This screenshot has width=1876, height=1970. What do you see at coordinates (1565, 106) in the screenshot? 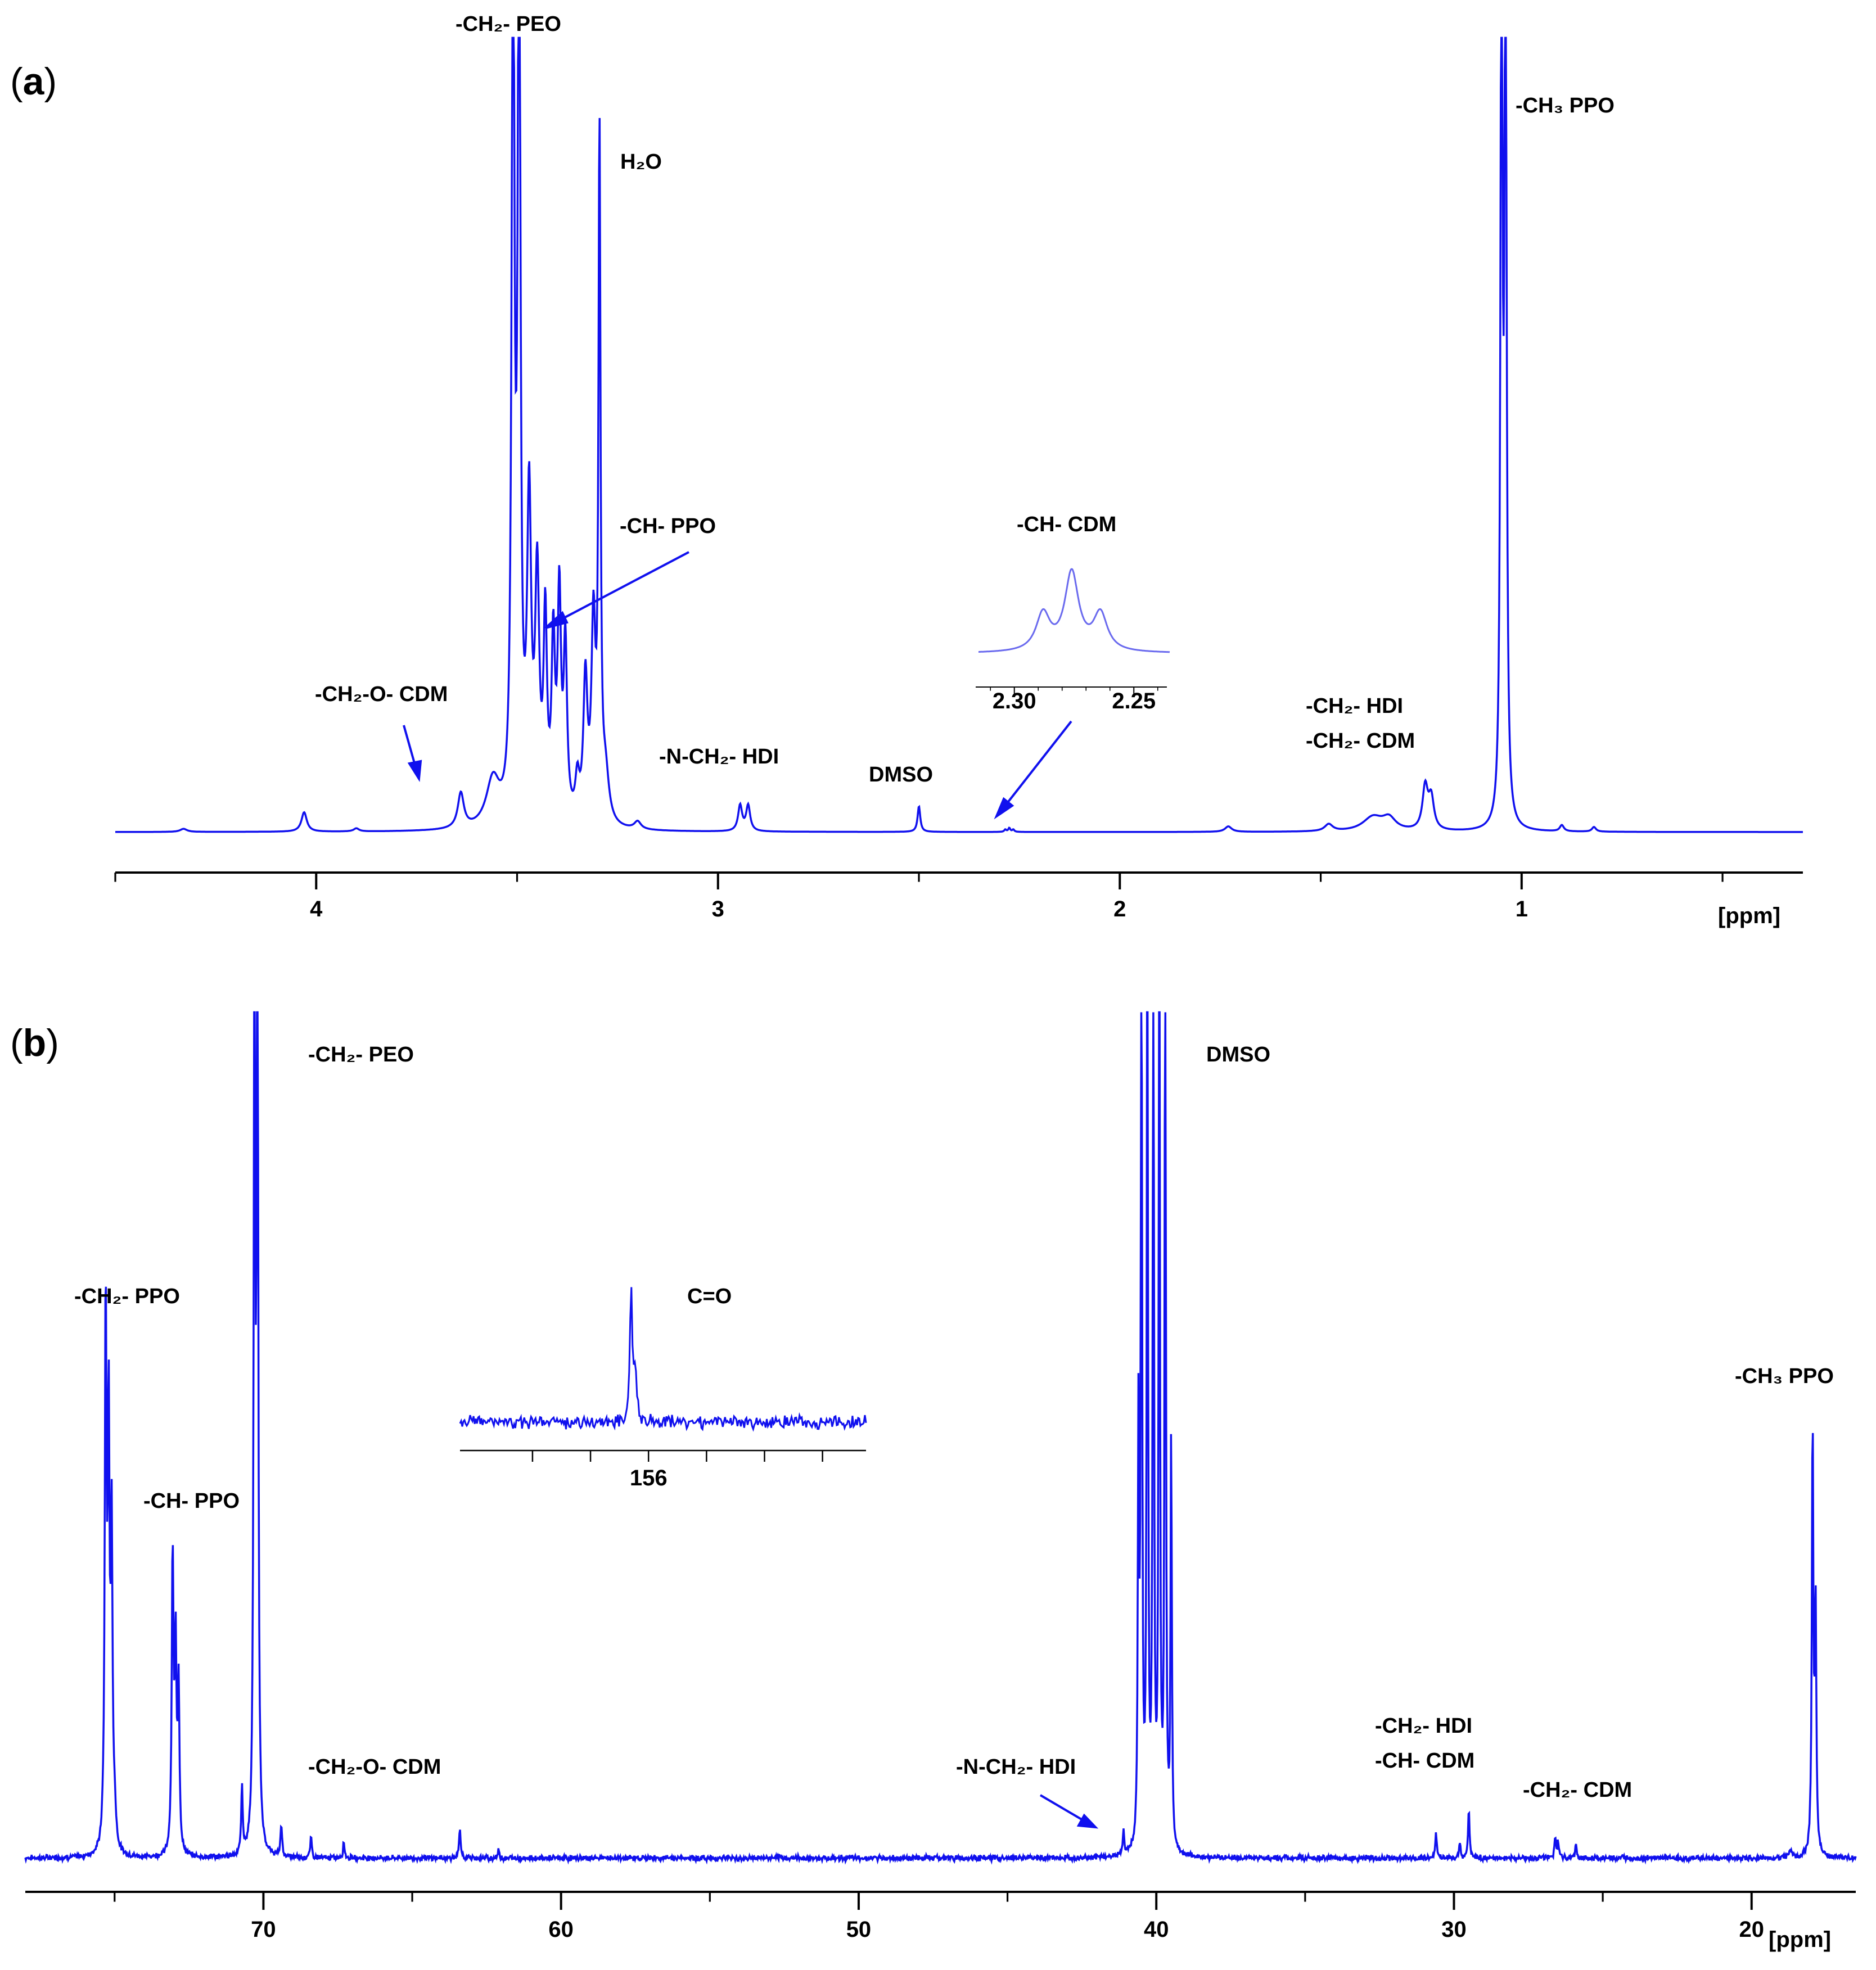
I see `annot-a-ch3-ppo: -CH₃ PPO` at bounding box center [1565, 106].